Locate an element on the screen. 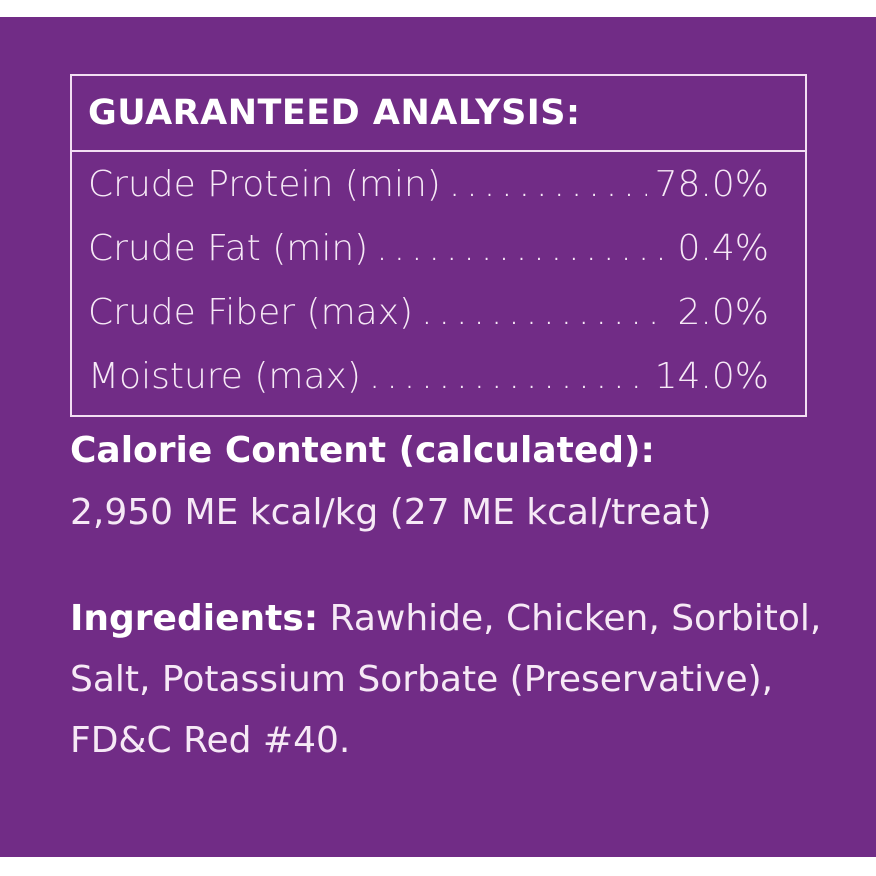 The image size is (876, 876). row-value: 0.4% is located at coordinates (723, 248).